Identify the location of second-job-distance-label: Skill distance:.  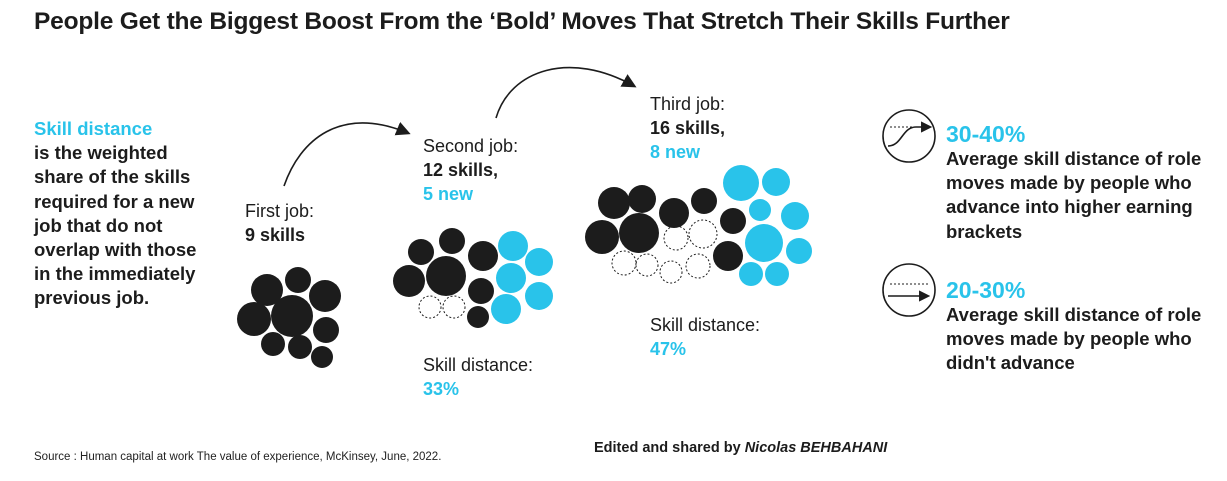
(478, 365).